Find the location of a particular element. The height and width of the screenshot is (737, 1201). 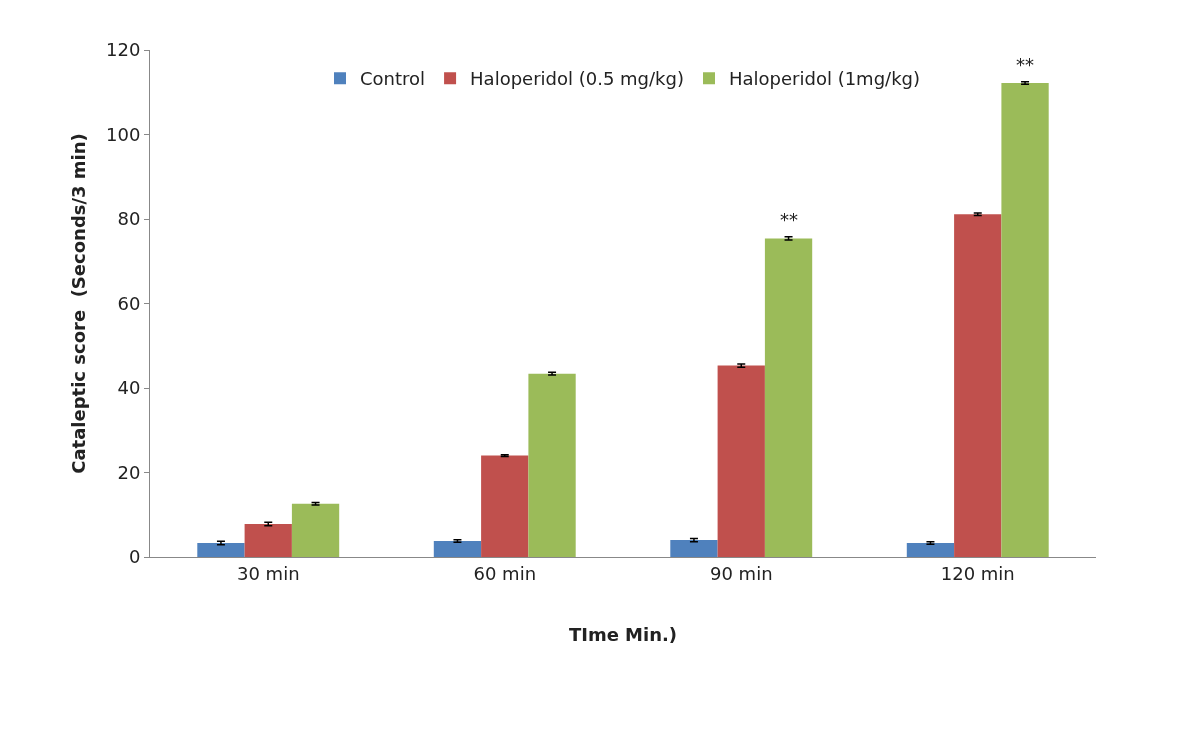

x-tick-label: 30 min is located at coordinates (268, 573).